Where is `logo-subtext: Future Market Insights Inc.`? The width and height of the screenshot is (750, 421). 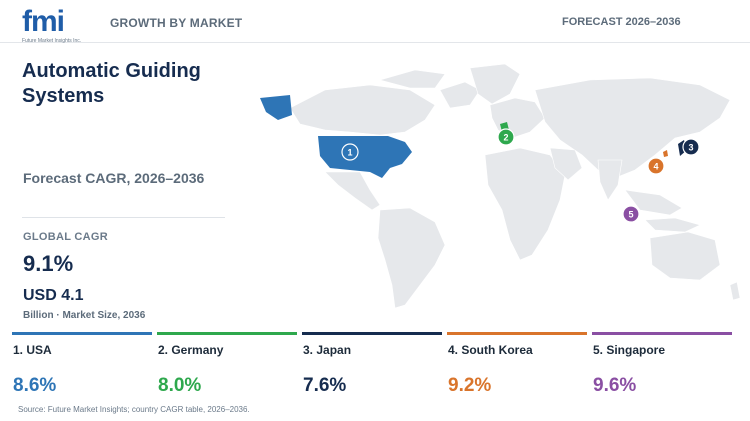 logo-subtext: Future Market Insights Inc. is located at coordinates (52, 41).